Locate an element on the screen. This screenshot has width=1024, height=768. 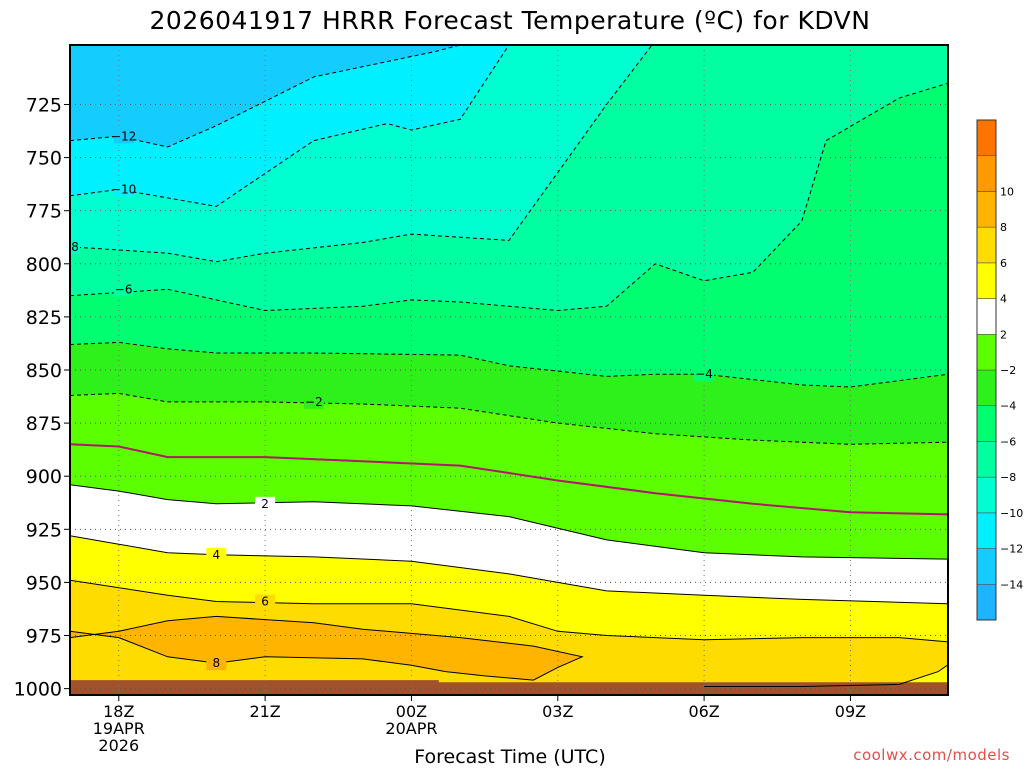
contour-label--2: −2 is located at coordinates (314, 402).